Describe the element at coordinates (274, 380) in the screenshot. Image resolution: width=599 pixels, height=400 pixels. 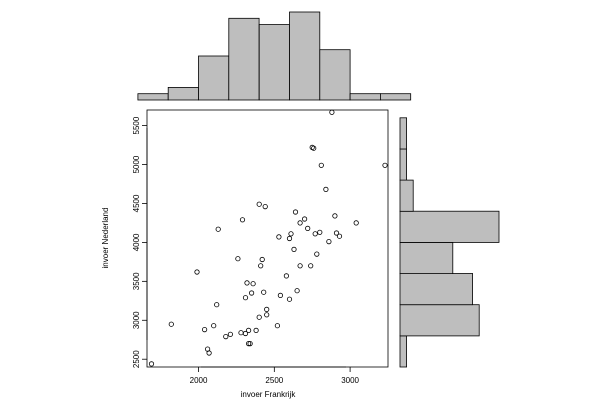
I see `x-tick-label: 2500` at that location.